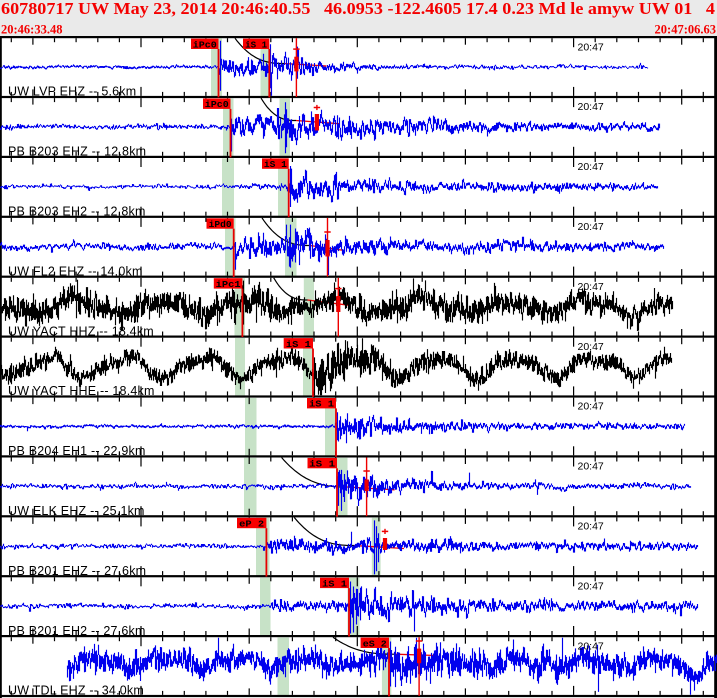 The height and width of the screenshot is (698, 717). I want to click on svg-text: PB B201 EHZ -- 27.6km, so click(77, 571).